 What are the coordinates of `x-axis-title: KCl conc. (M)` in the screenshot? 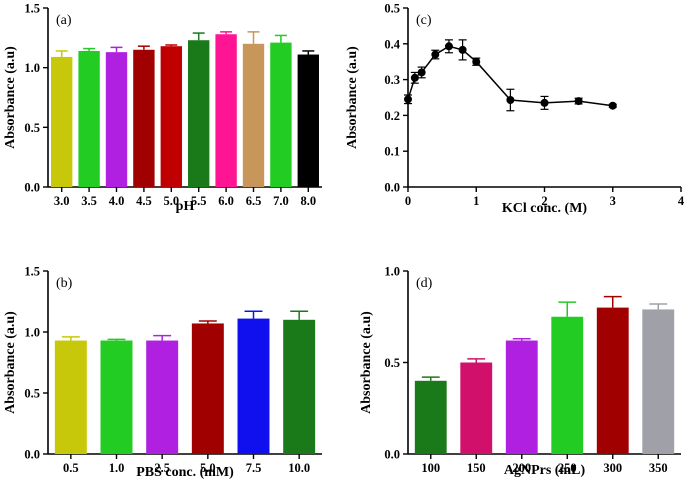 It's located at (544, 208).